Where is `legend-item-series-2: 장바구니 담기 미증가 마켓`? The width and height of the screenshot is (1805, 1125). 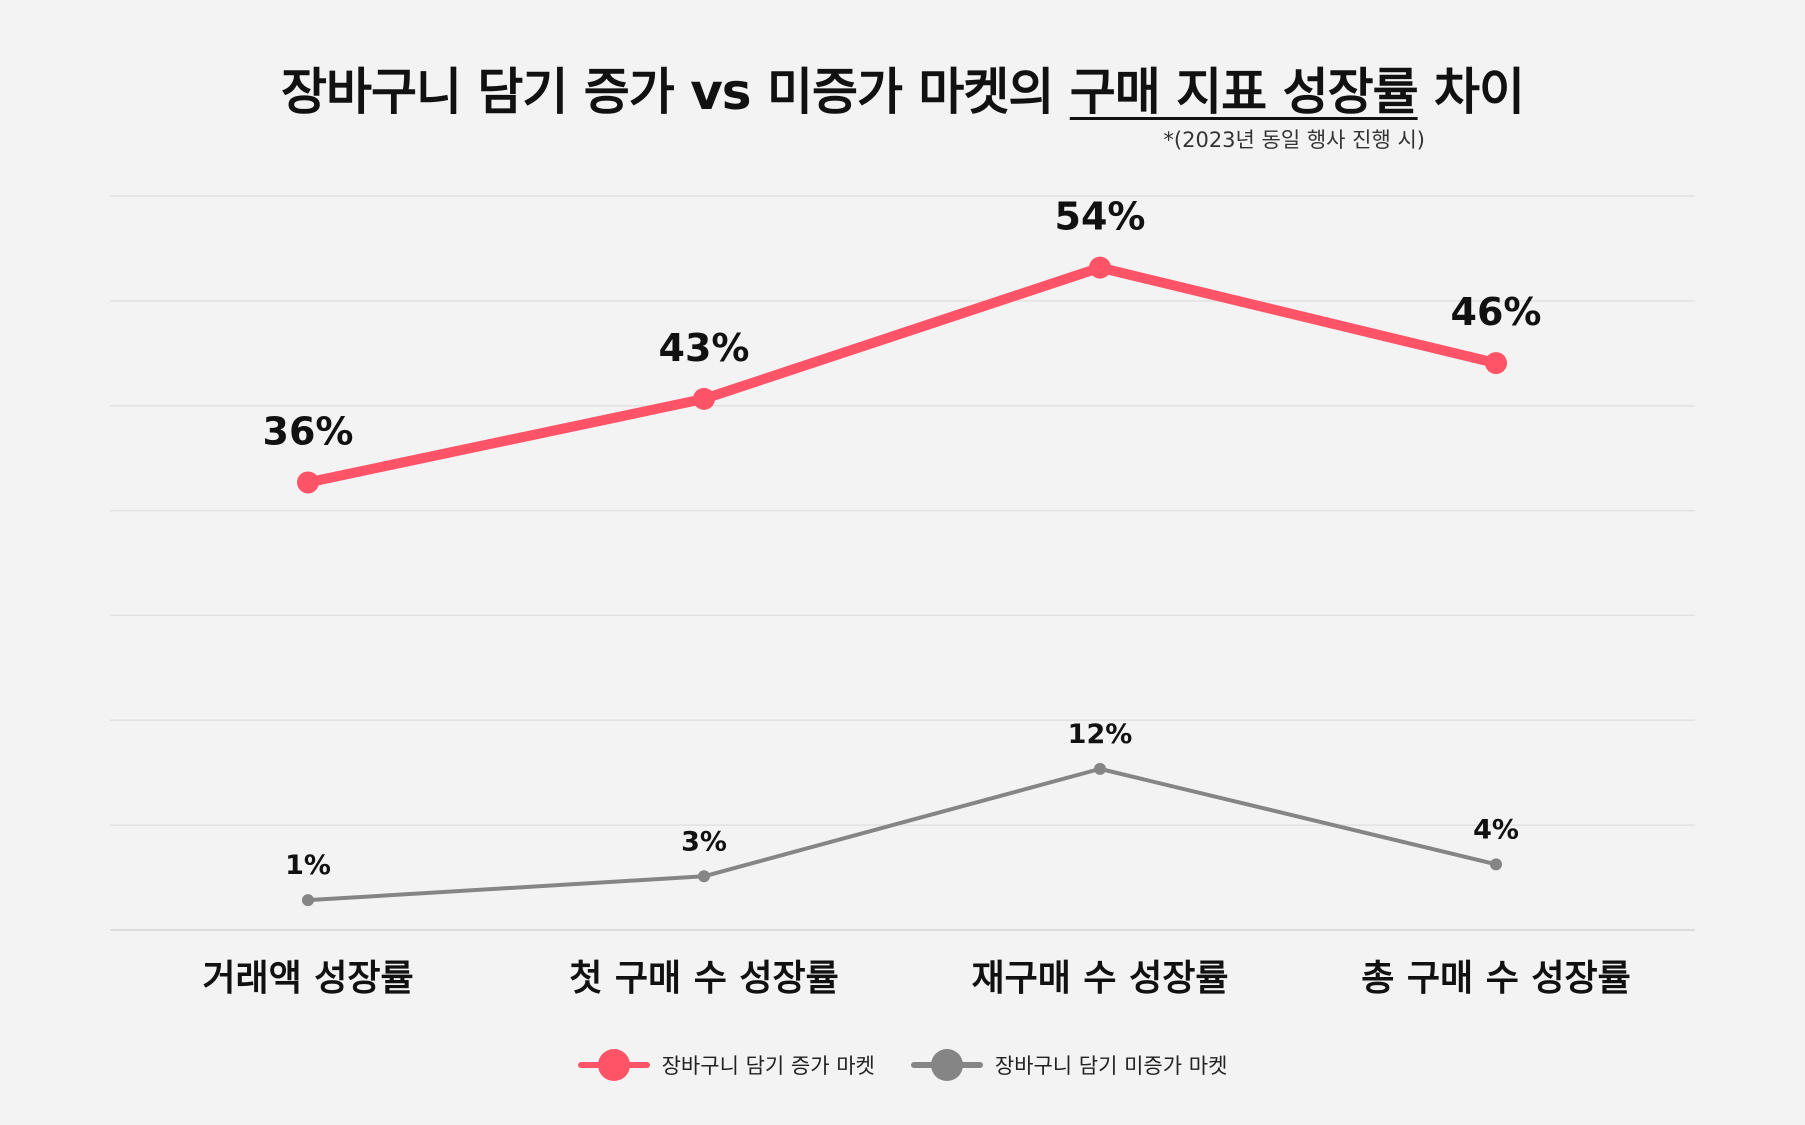
legend-item-series-2: 장바구니 담기 미증가 마켓 is located at coordinates (1069, 1065).